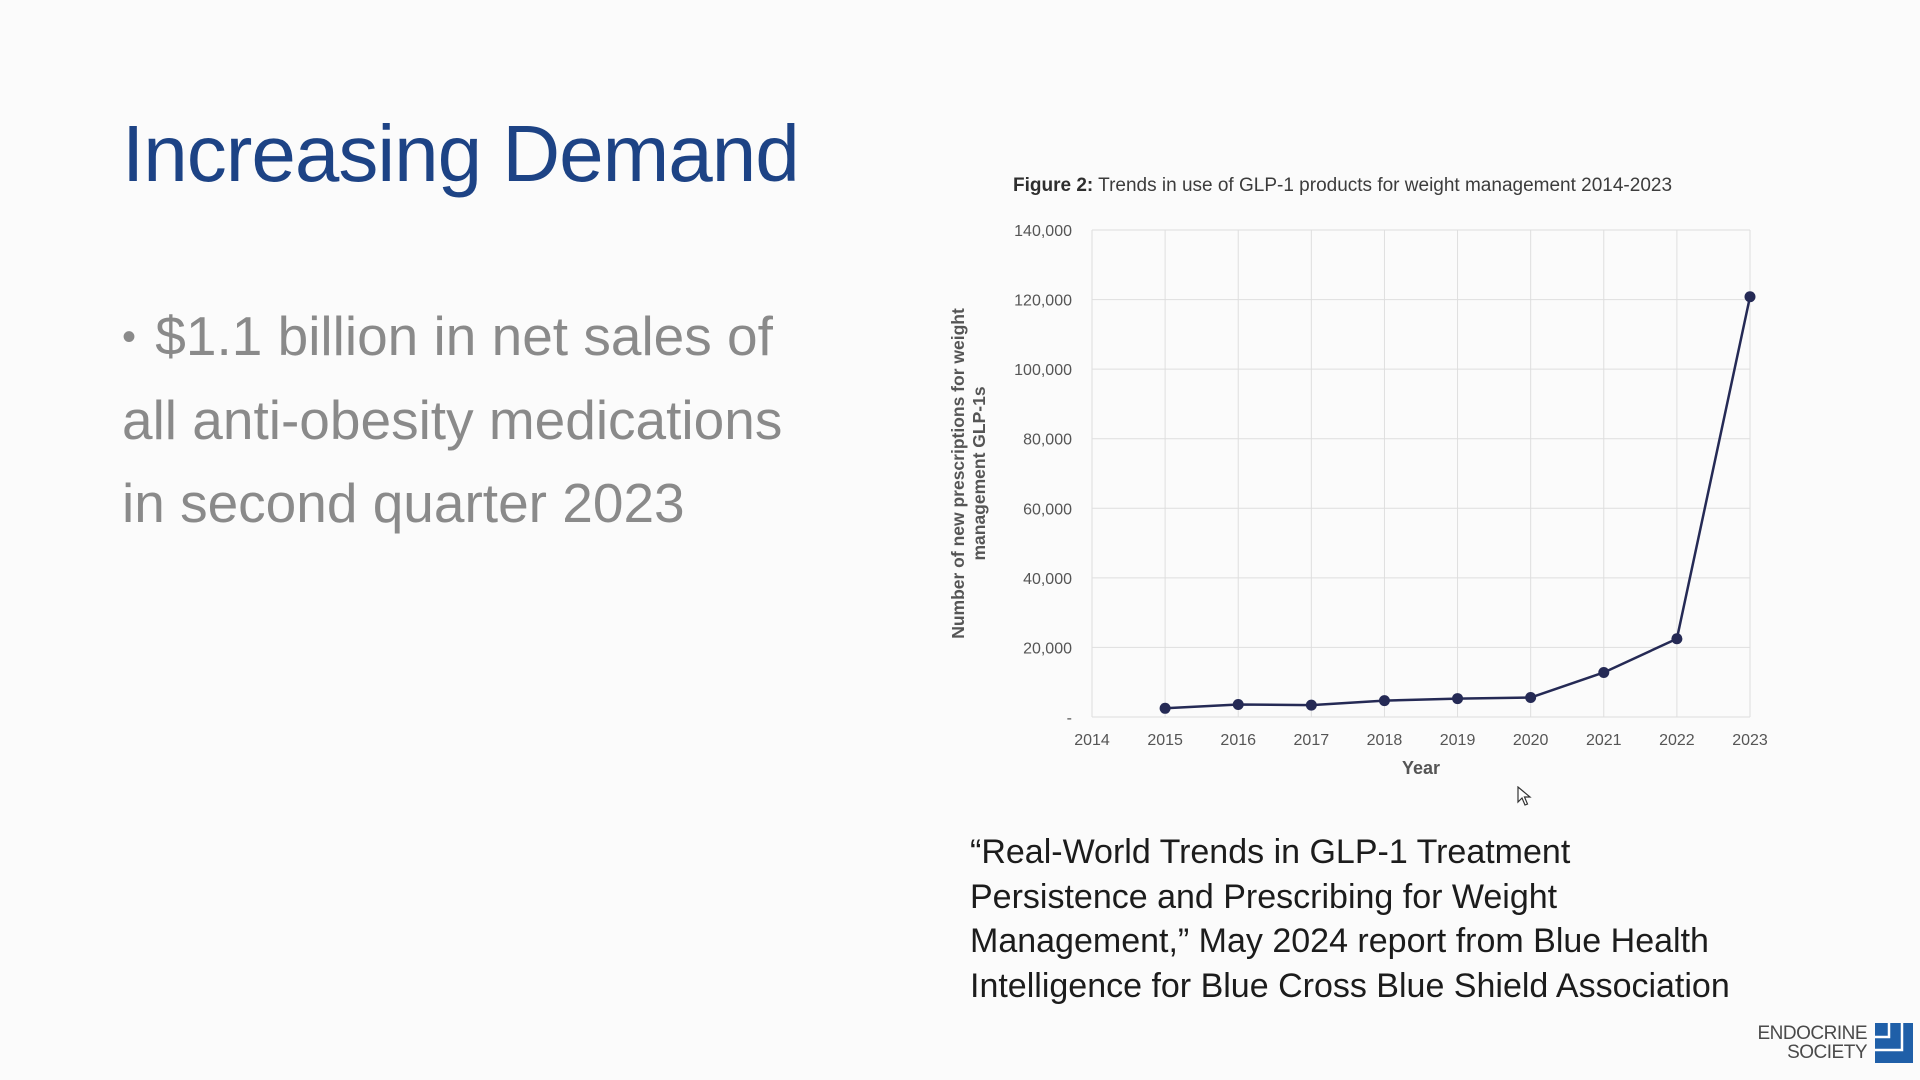 The width and height of the screenshot is (1920, 1080). Describe the element at coordinates (1264, 896) in the screenshot. I see `citation-line-2: Persistence and Prescribing for Weight` at that location.